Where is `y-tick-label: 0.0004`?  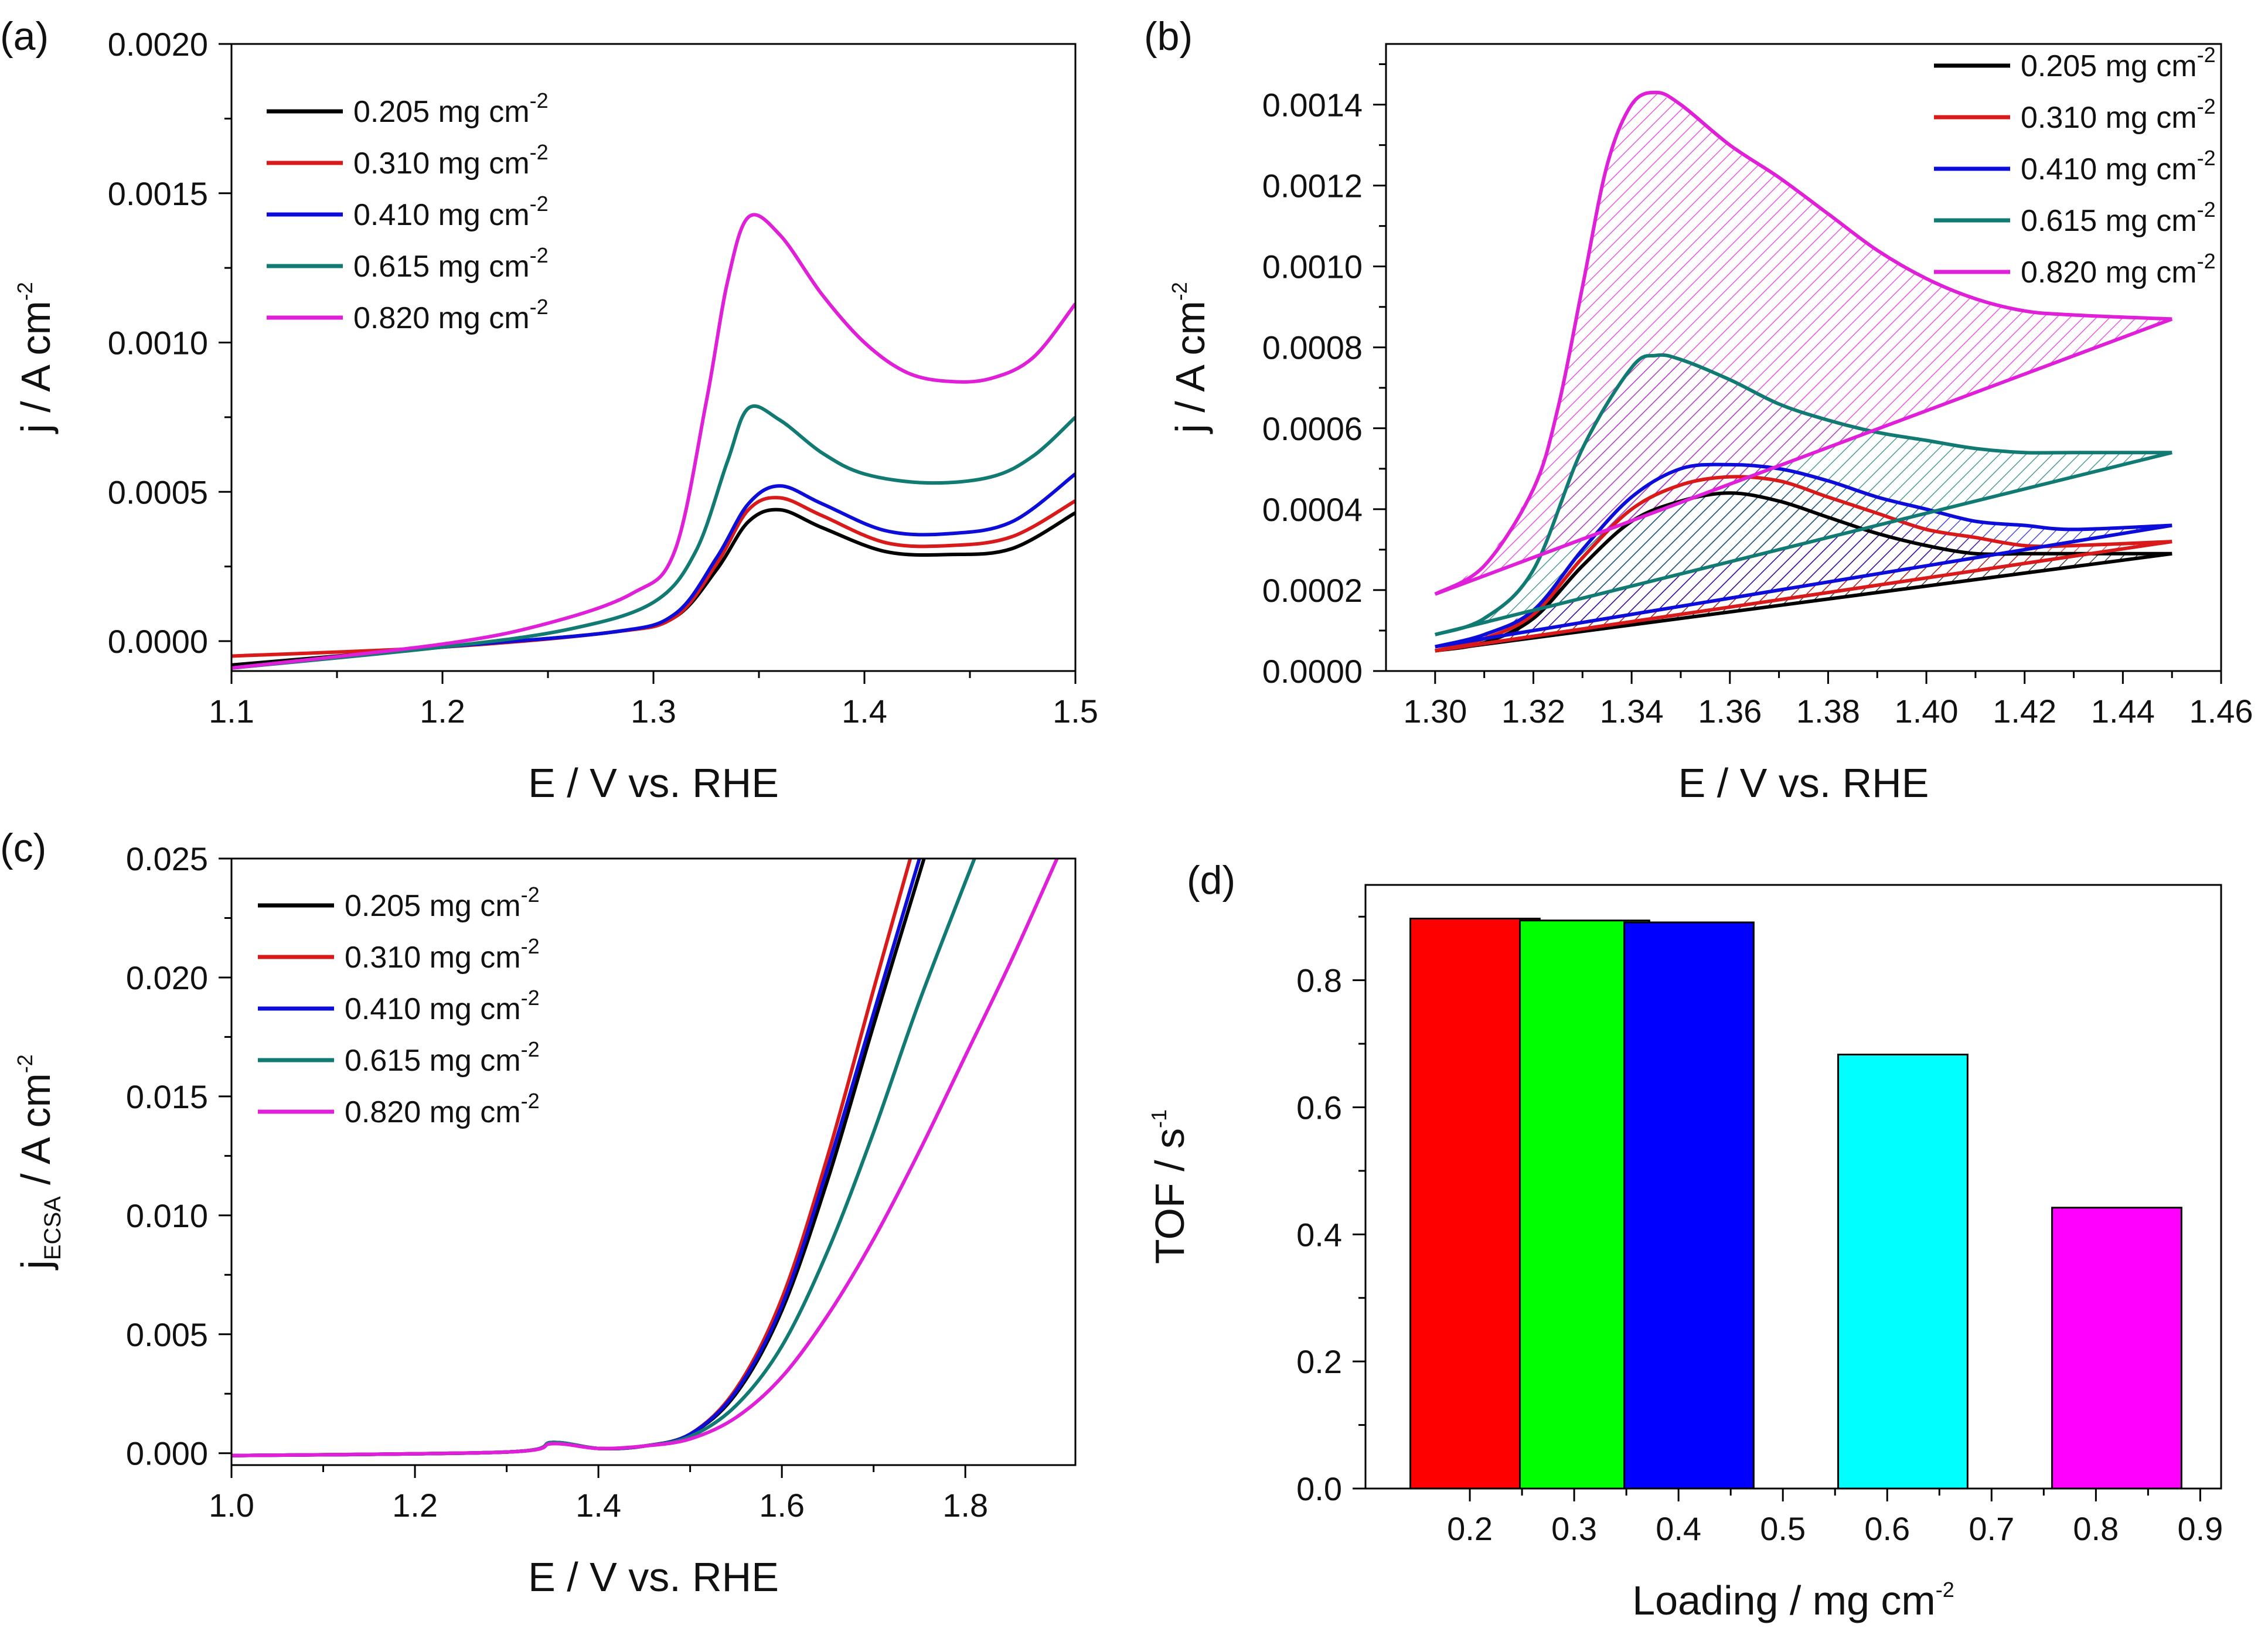
y-tick-label: 0.0004 is located at coordinates (1312, 509).